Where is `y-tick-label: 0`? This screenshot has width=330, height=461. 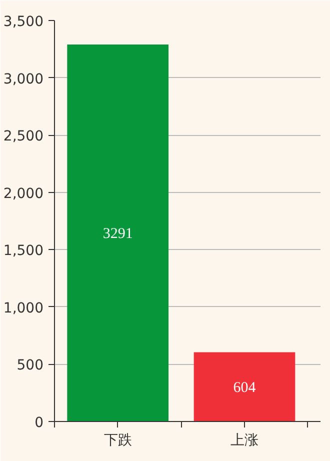 y-tick-label: 0 is located at coordinates (39, 423).